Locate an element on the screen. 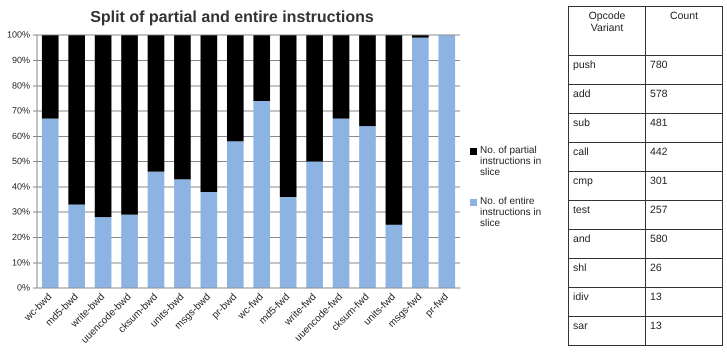 The height and width of the screenshot is (353, 727). y-tick-label: 0% is located at coordinates (23, 287).